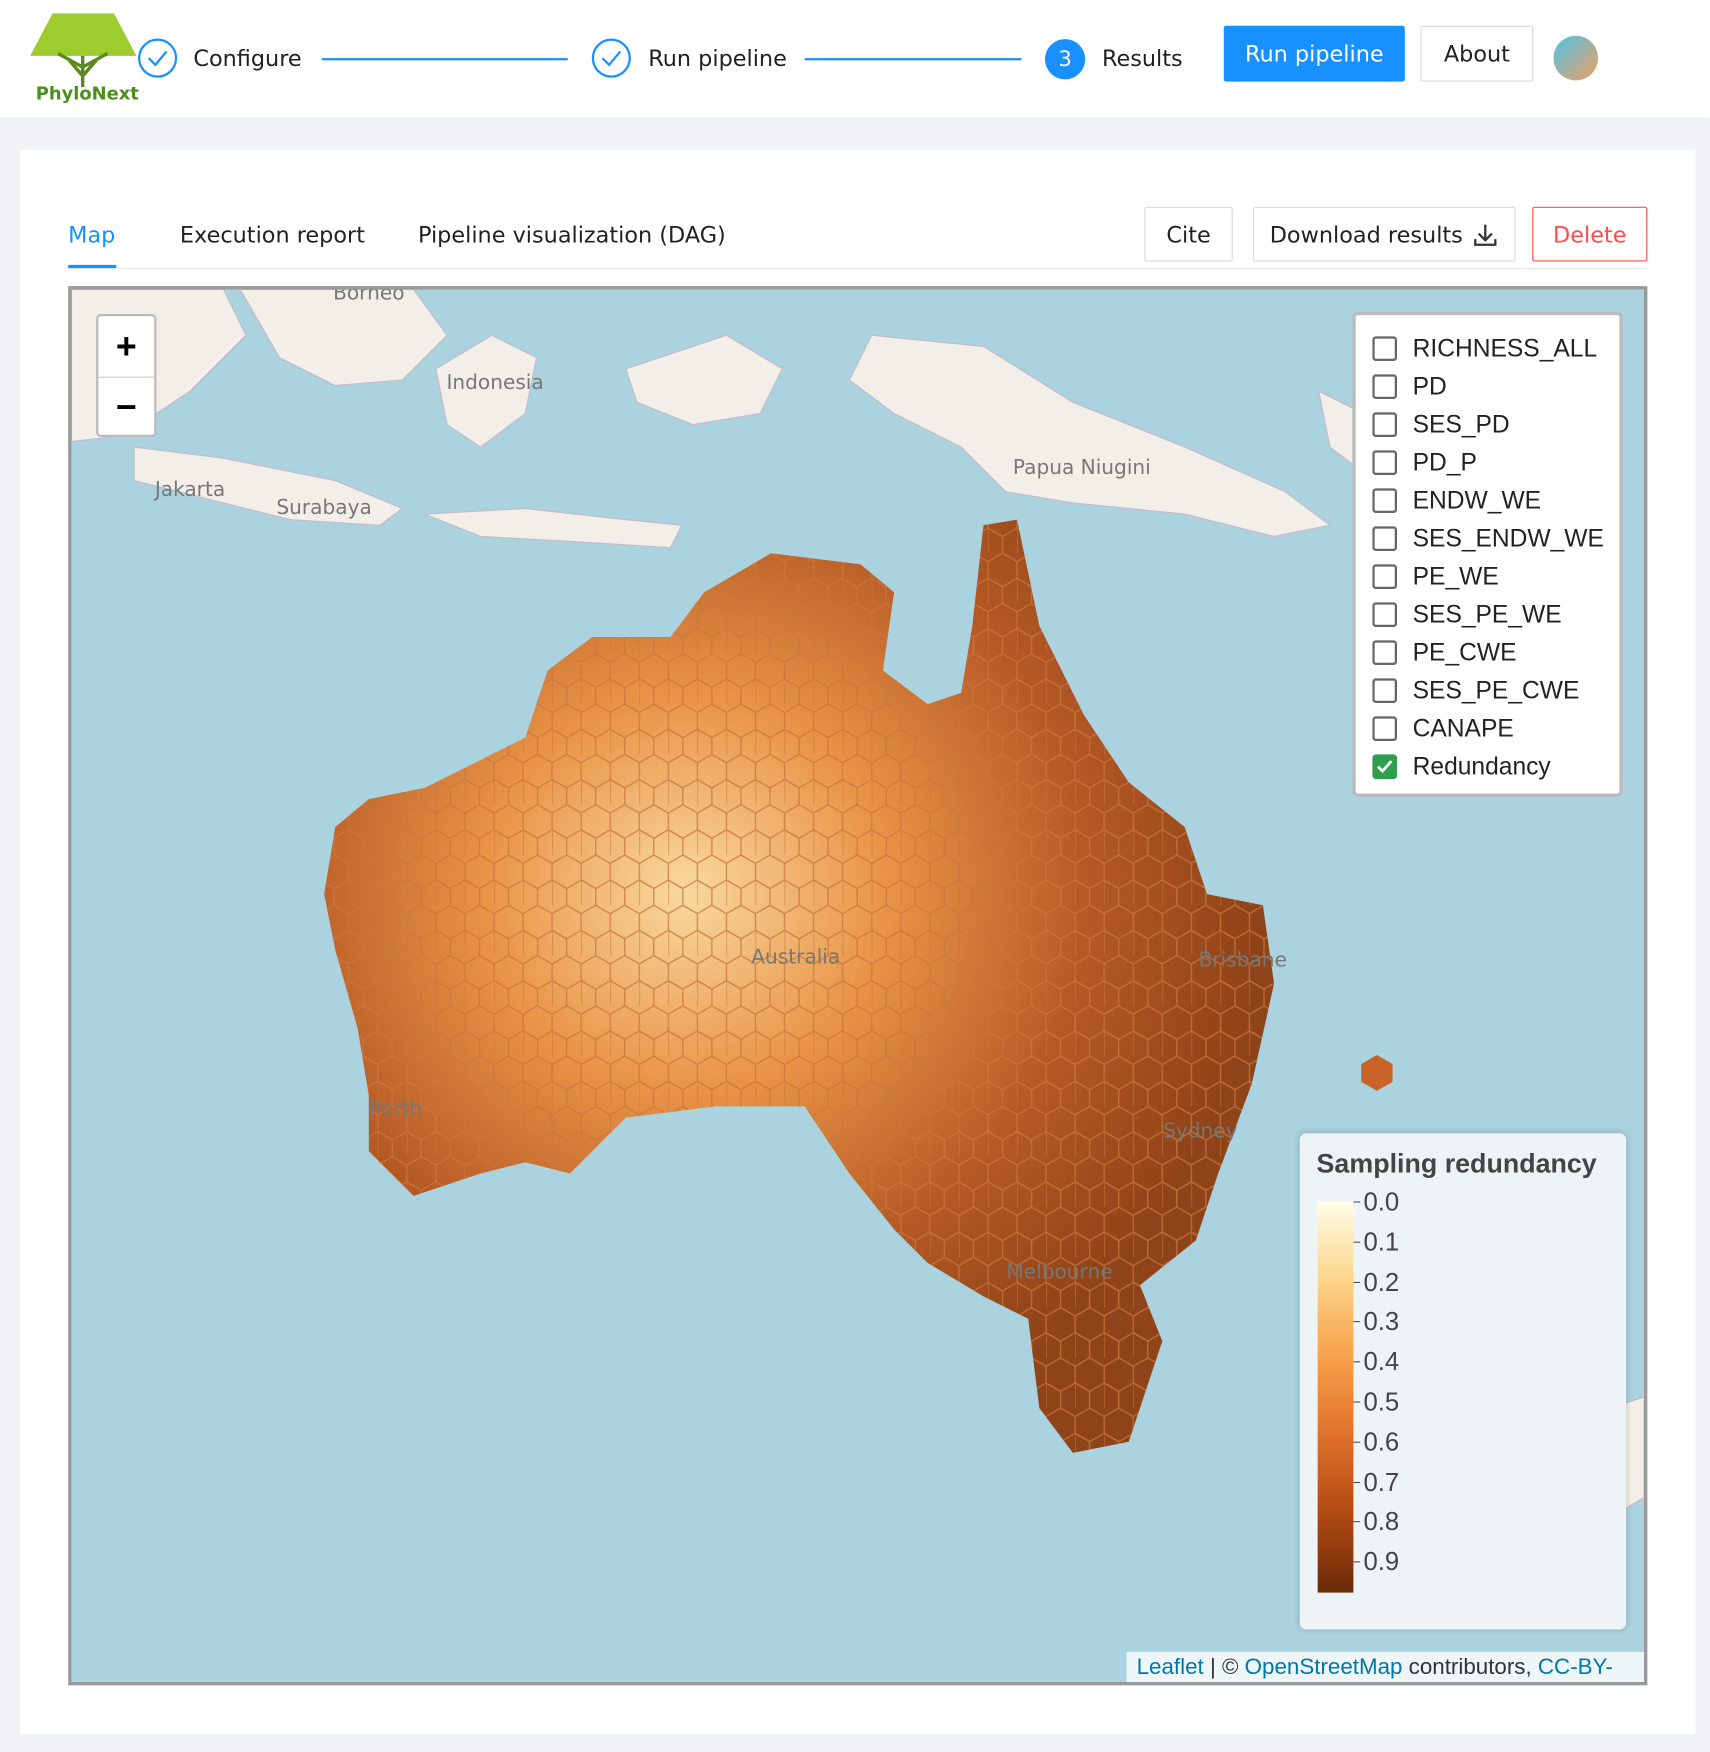  What do you see at coordinates (1059, 1272) in the screenshot?
I see `place-label: Melbourne` at bounding box center [1059, 1272].